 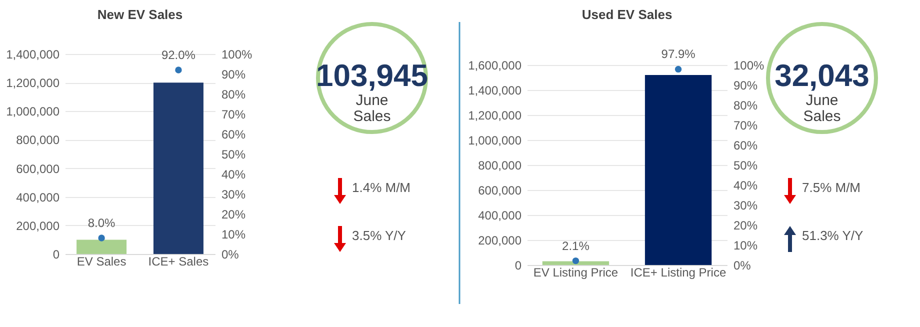 What do you see at coordinates (833, 235) in the screenshot?
I see `text: 51.3% Y/Y` at bounding box center [833, 235].